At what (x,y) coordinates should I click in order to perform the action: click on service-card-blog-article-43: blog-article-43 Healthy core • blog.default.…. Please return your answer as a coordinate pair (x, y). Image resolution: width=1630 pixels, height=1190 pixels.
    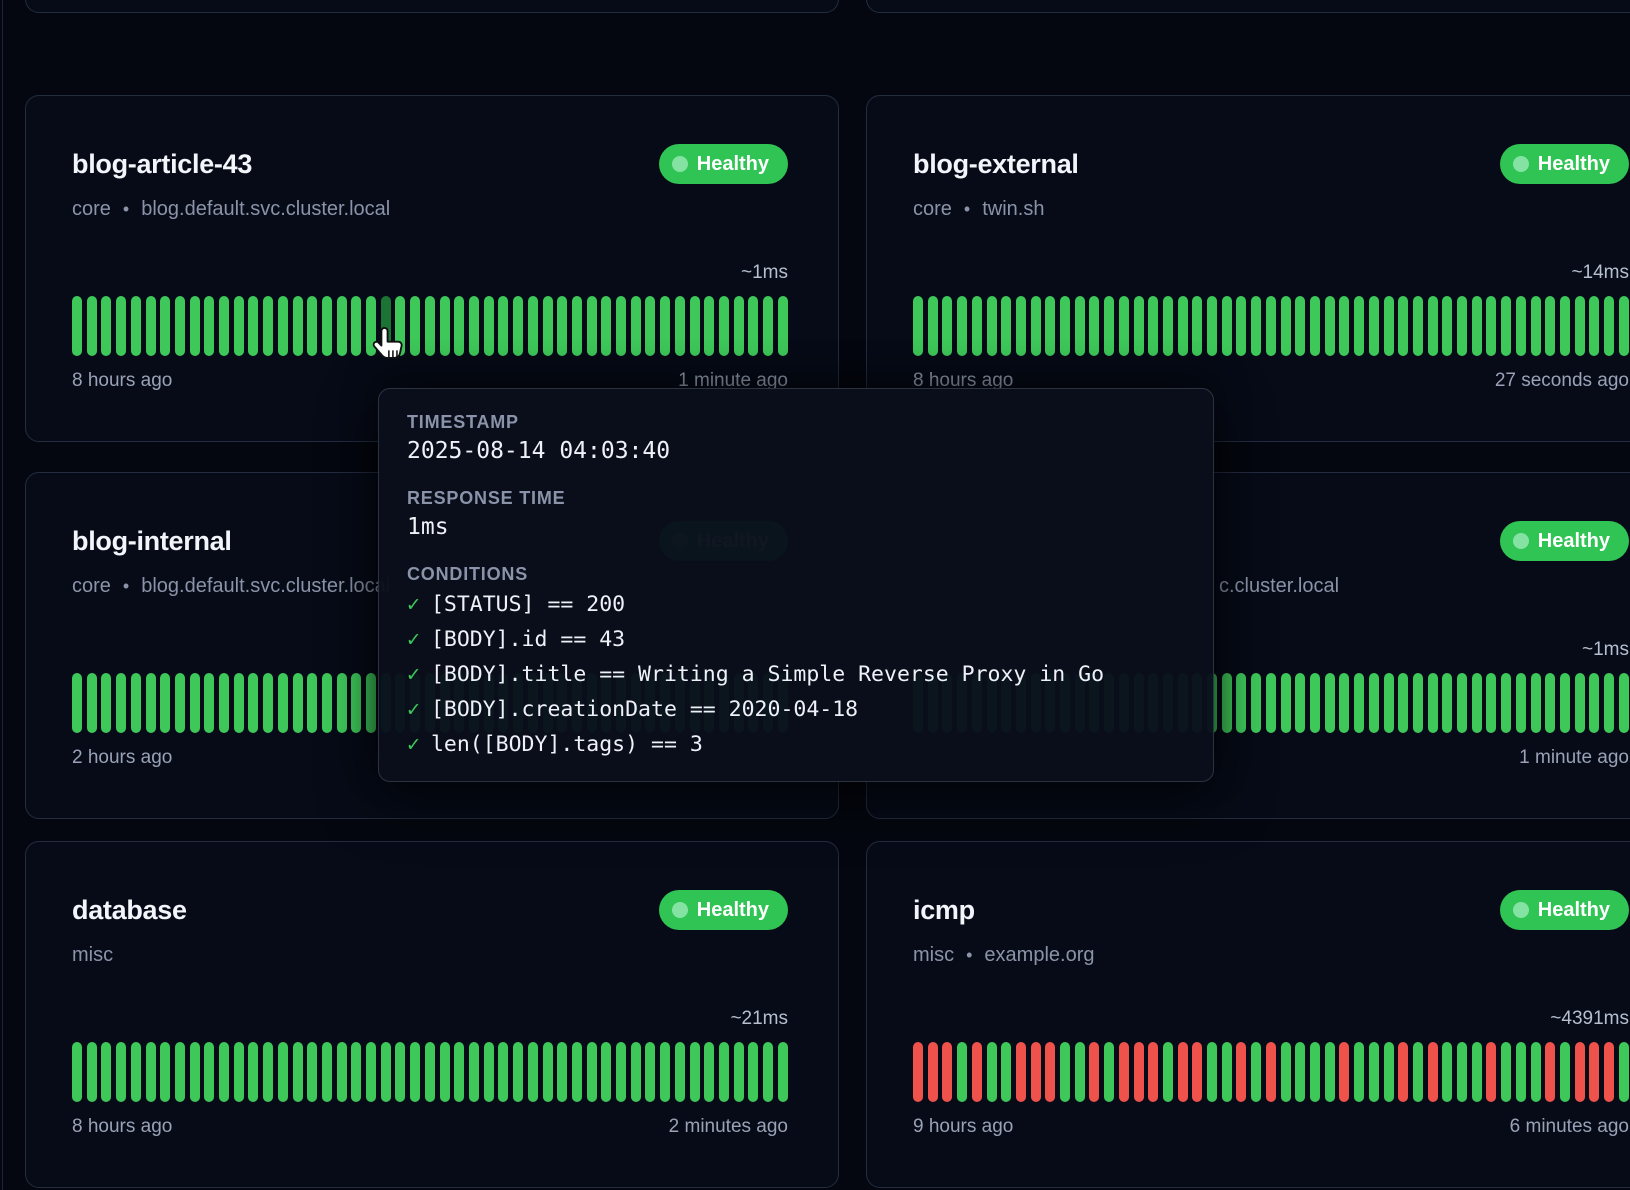
    Looking at the image, I should click on (432, 268).